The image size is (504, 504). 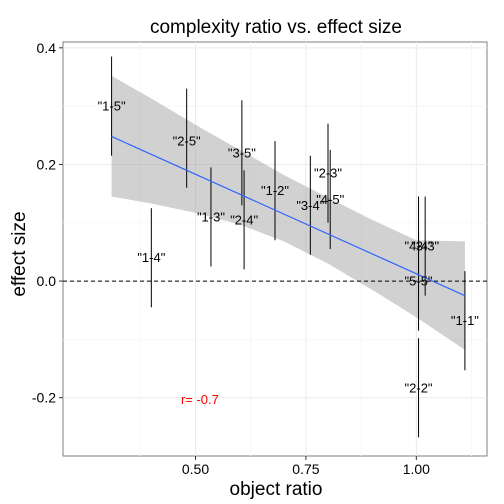 What do you see at coordinates (19, 253) in the screenshot?
I see `y-axis-title: effect size` at bounding box center [19, 253].